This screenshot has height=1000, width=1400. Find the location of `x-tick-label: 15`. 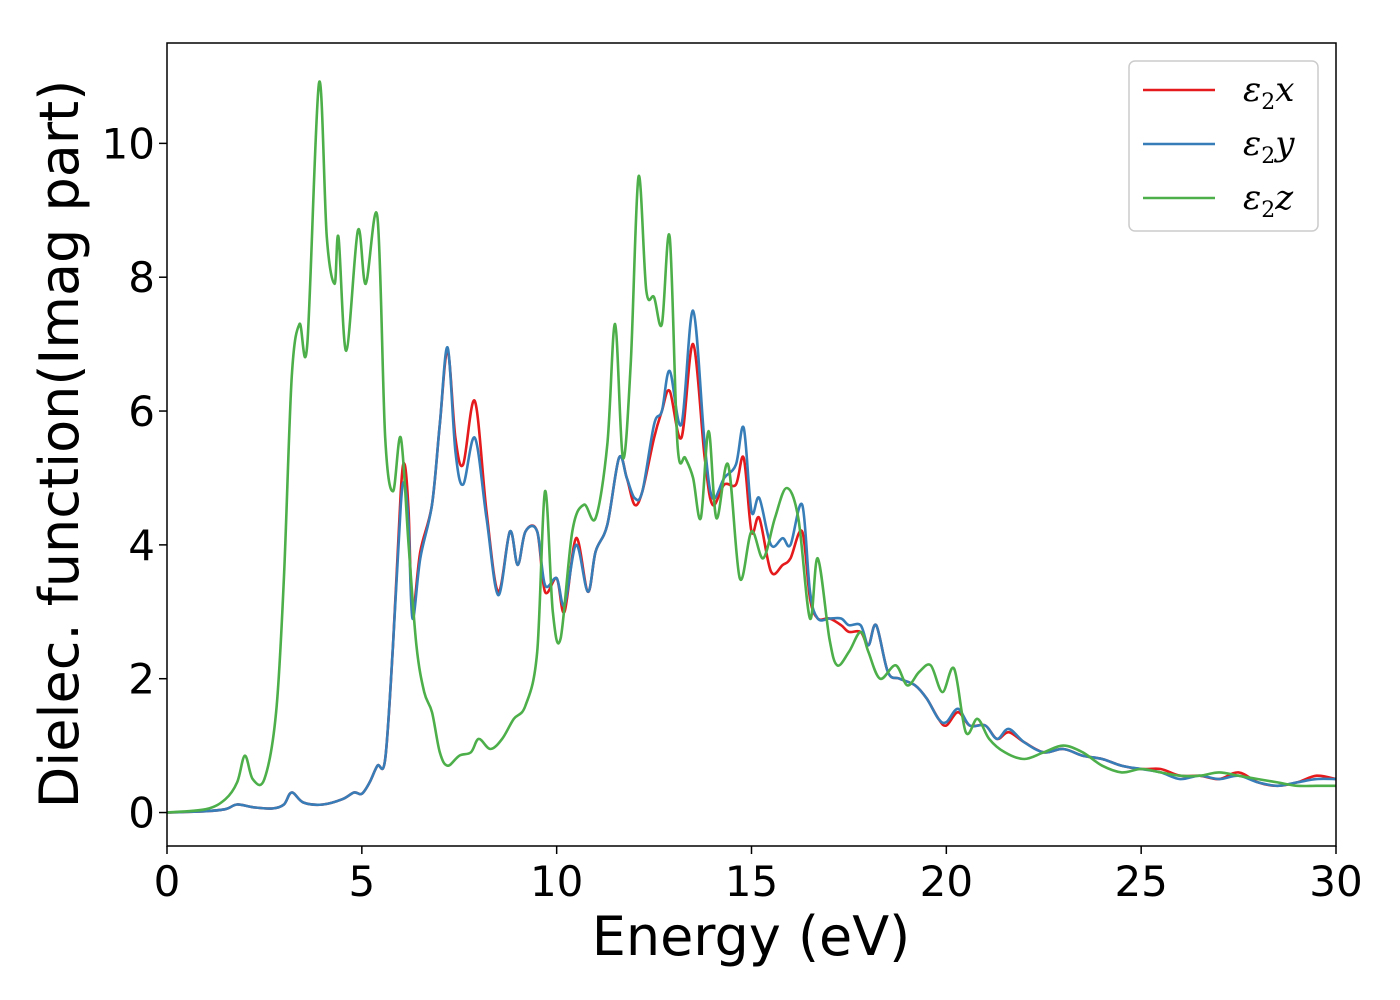

x-tick-label: 15 is located at coordinates (751, 881).